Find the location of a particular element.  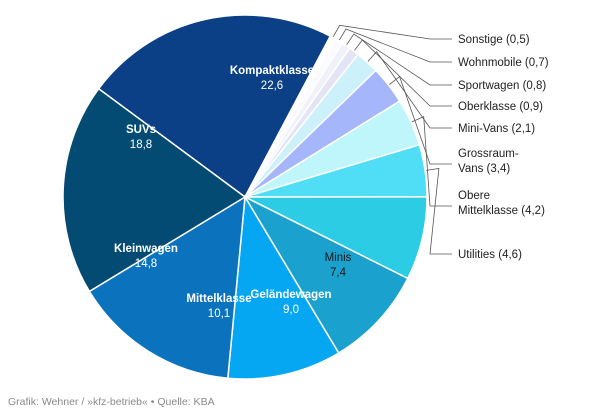

slice-value-suvs: 18,8 is located at coordinates (141, 145).